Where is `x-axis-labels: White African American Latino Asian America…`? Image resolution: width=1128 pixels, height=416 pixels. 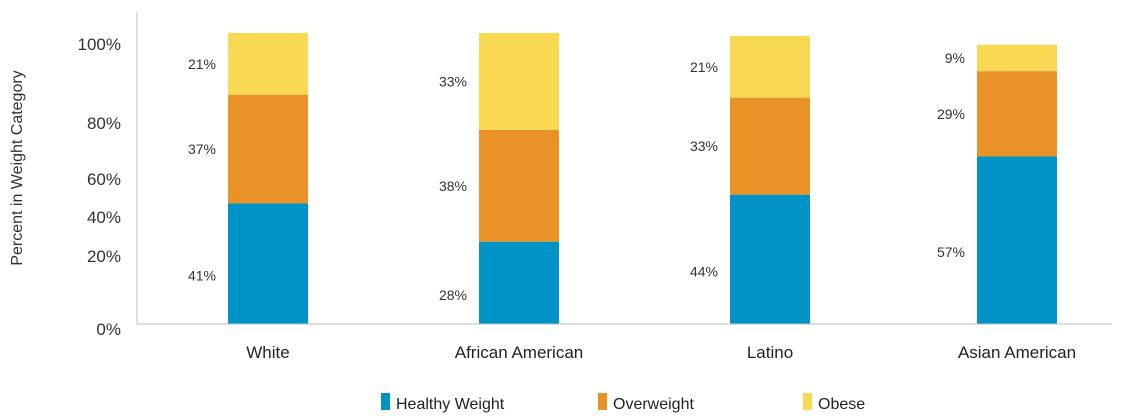 x-axis-labels: White African American Latino Asian America… is located at coordinates (661, 352).